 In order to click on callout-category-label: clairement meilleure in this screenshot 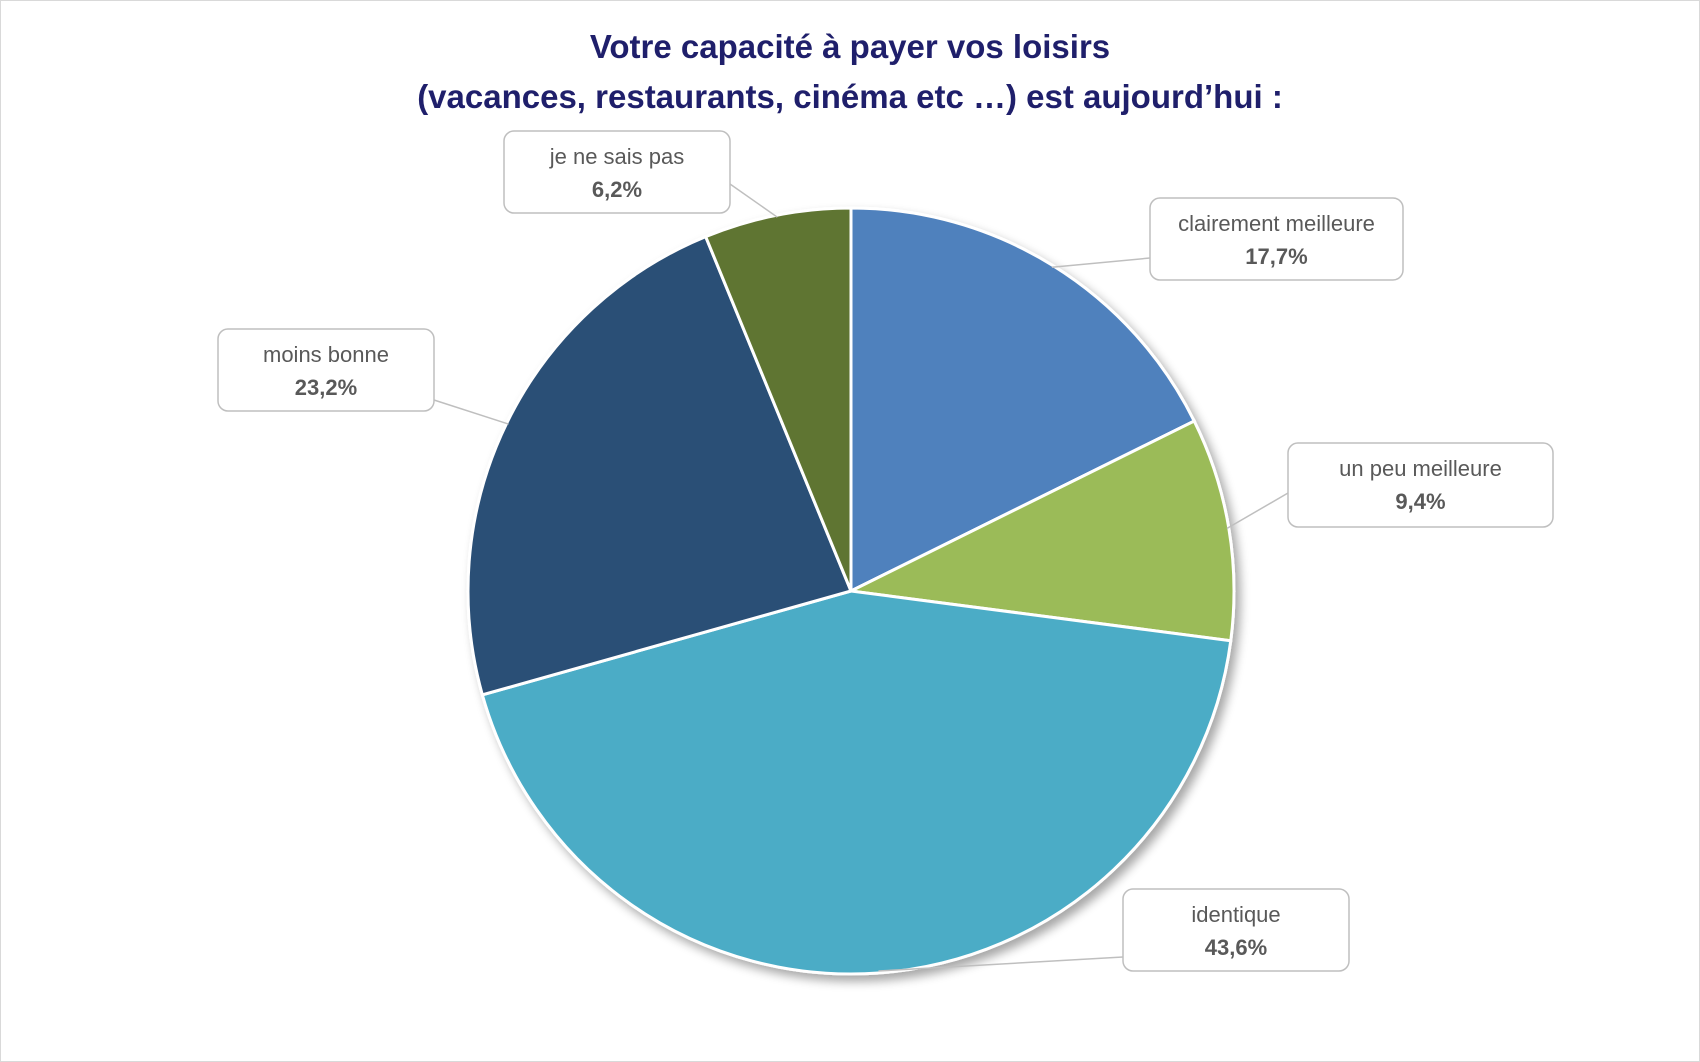, I will do `click(1276, 223)`.